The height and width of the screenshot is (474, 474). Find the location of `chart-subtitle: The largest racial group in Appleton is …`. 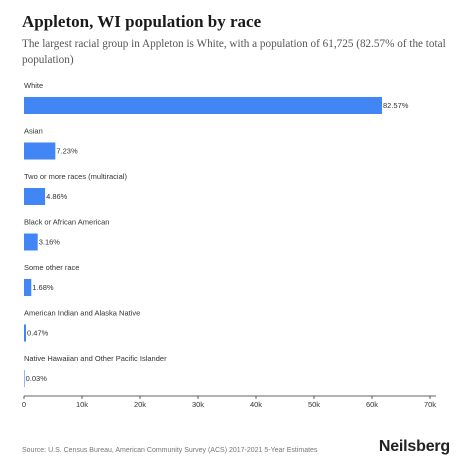

chart-subtitle: The largest racial group in Appleton is … is located at coordinates (234, 52).